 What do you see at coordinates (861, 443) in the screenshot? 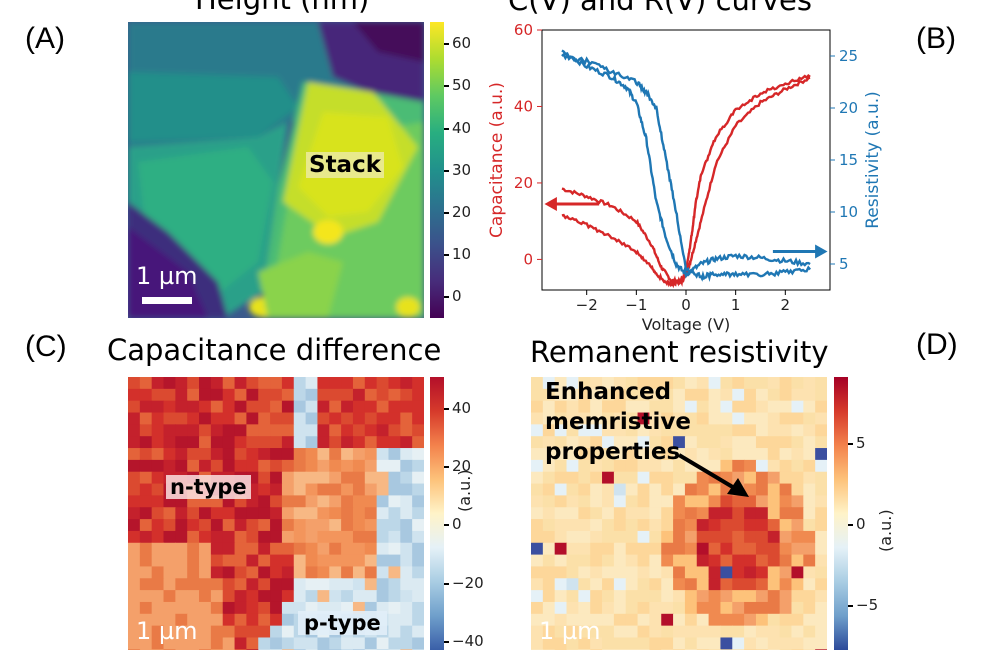
I see `cbar-d-tick: 5` at bounding box center [861, 443].